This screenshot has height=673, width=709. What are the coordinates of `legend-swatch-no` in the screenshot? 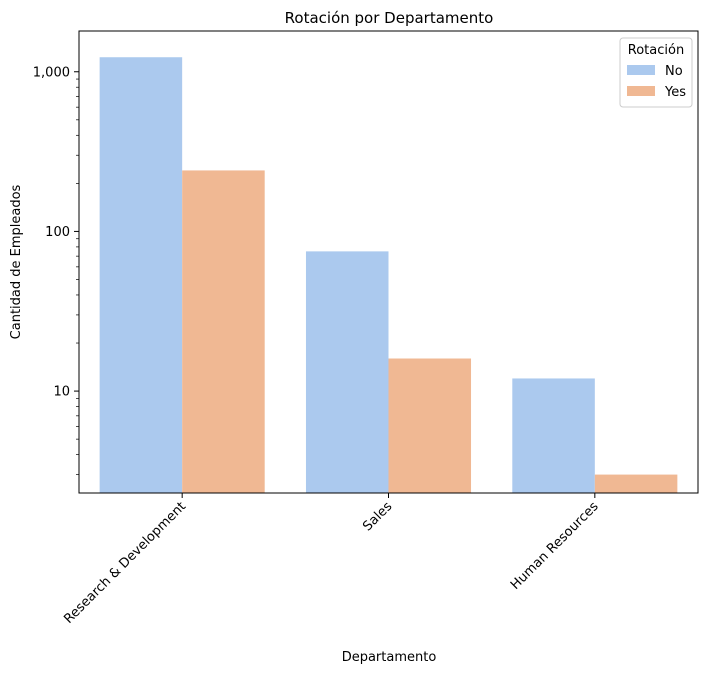 It's located at (641, 70).